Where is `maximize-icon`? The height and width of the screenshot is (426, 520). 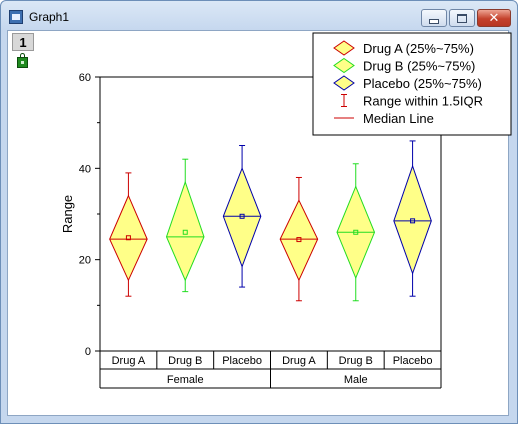
maximize-icon is located at coordinates (462, 18).